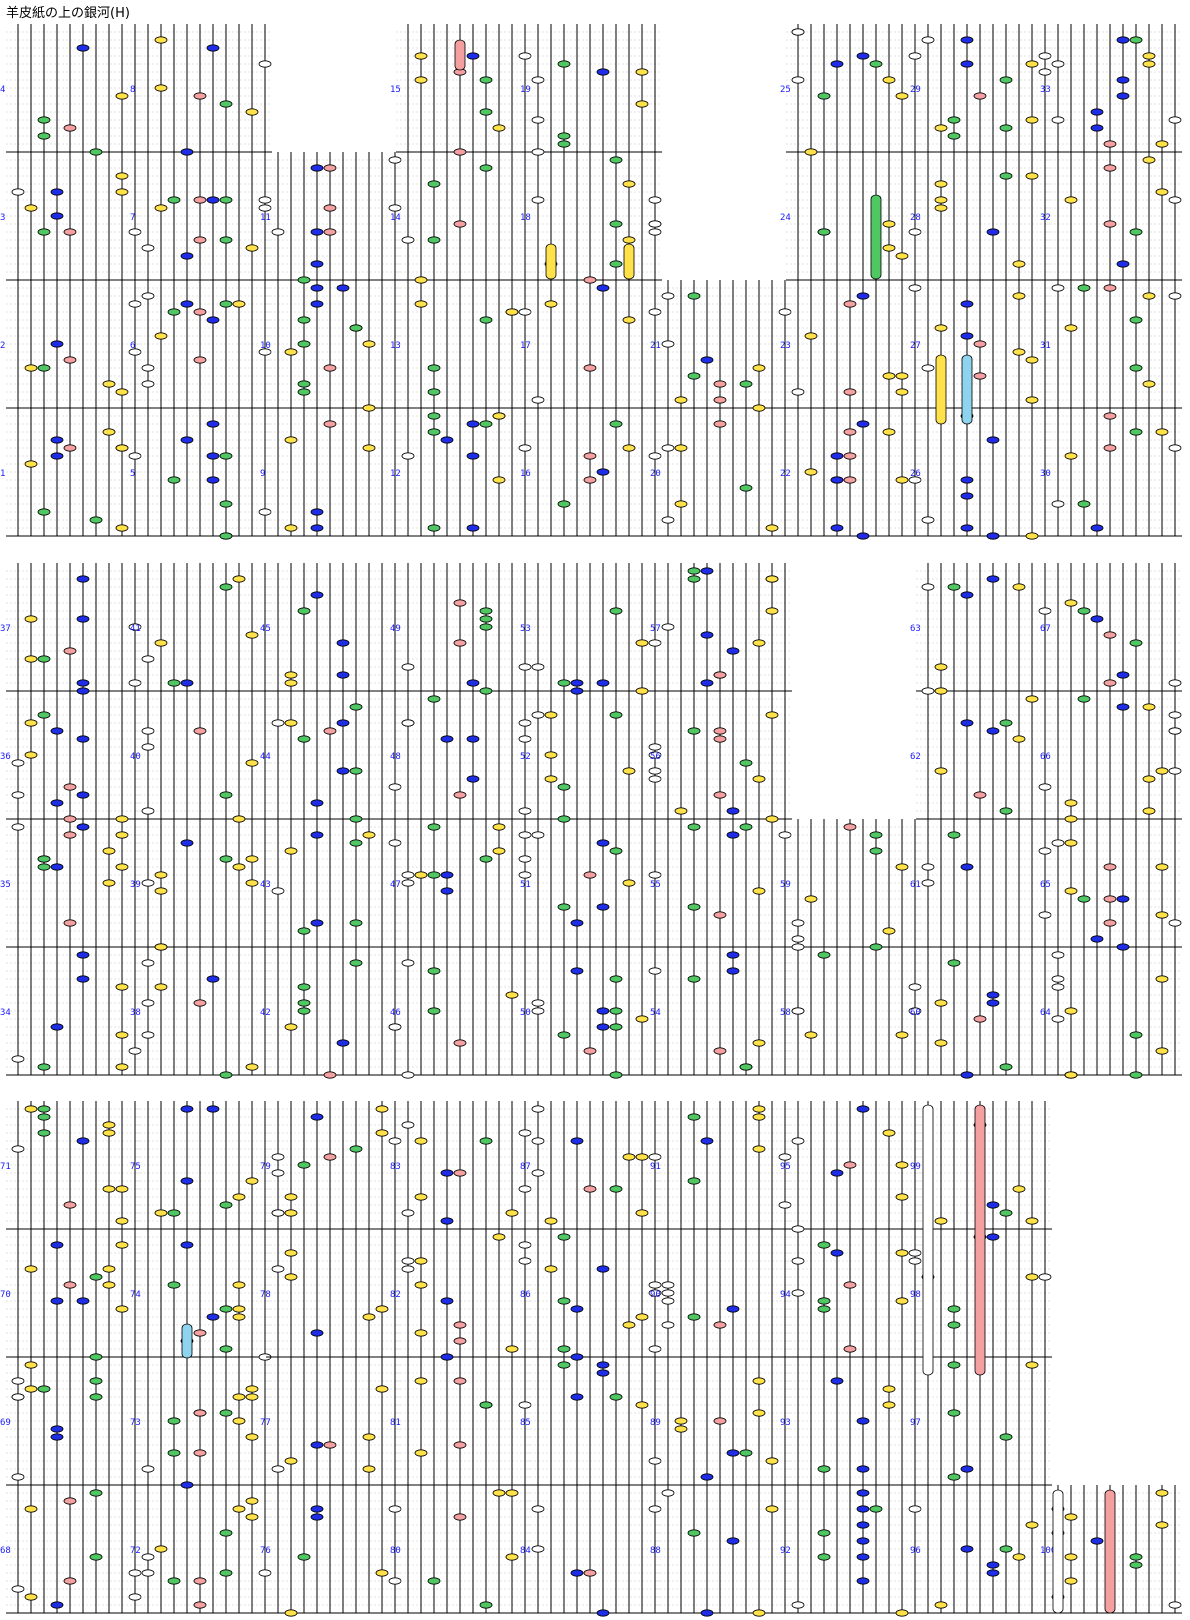 This screenshot has height=1620, width=1190. I want to click on measure-number: 59, so click(785, 885).